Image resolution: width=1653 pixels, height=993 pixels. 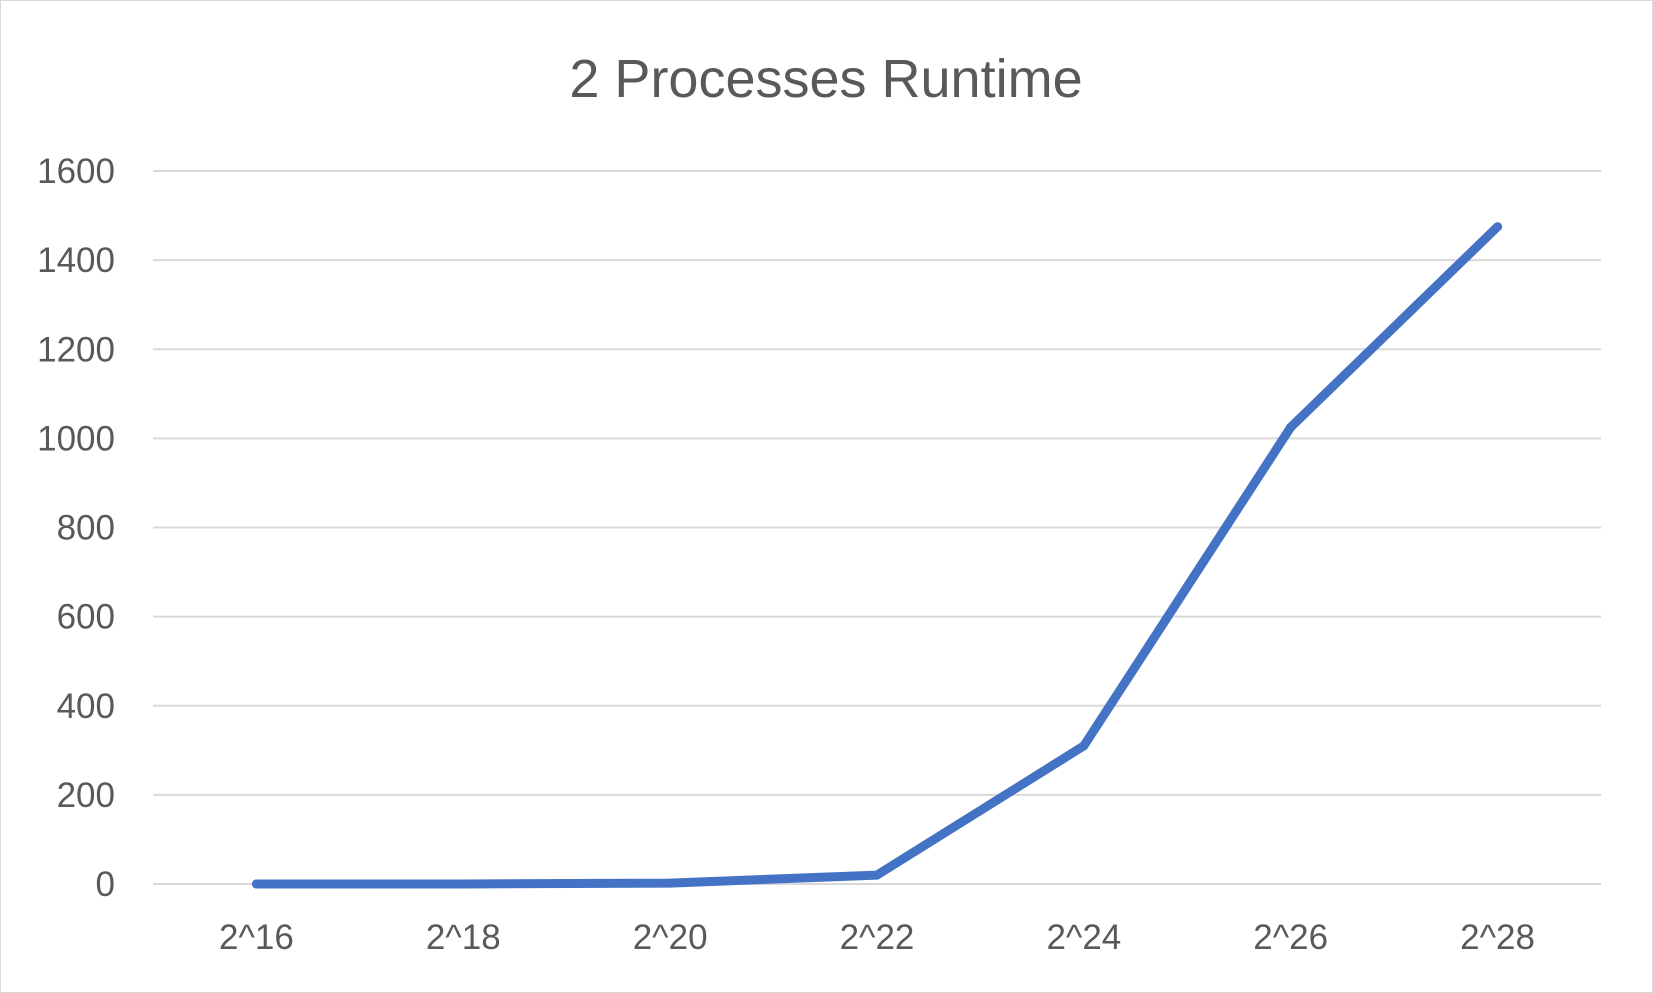 I want to click on chart-title: 2 Processes Runtime, so click(x=825, y=79).